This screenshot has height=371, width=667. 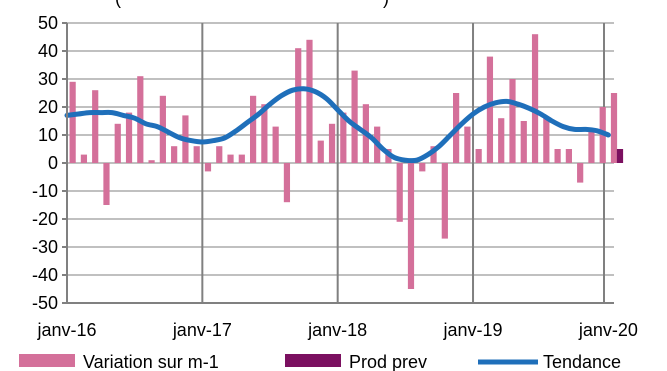 I want to click on legend-swatch-prod-prev, so click(x=313, y=360).